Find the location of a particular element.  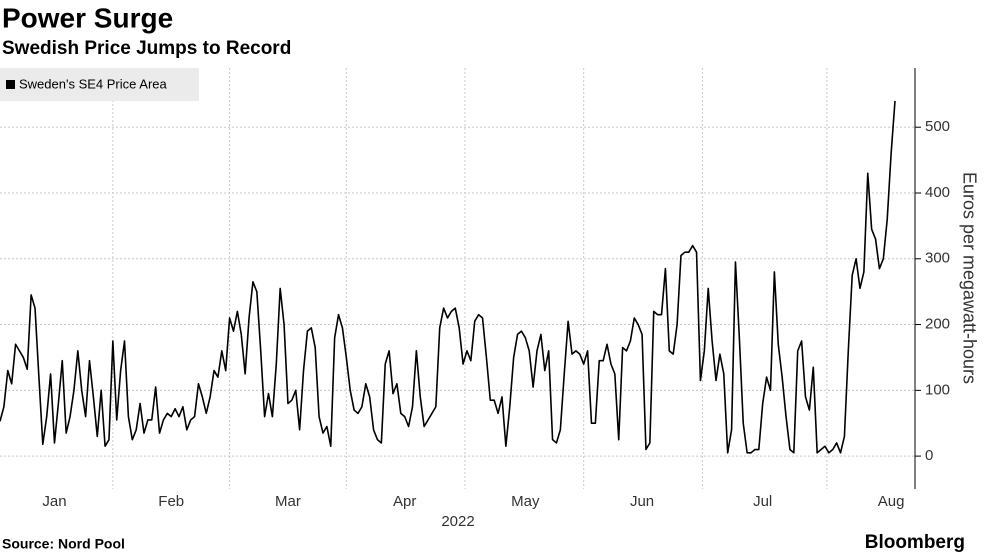

y-tick-label: 400 is located at coordinates (937, 192).